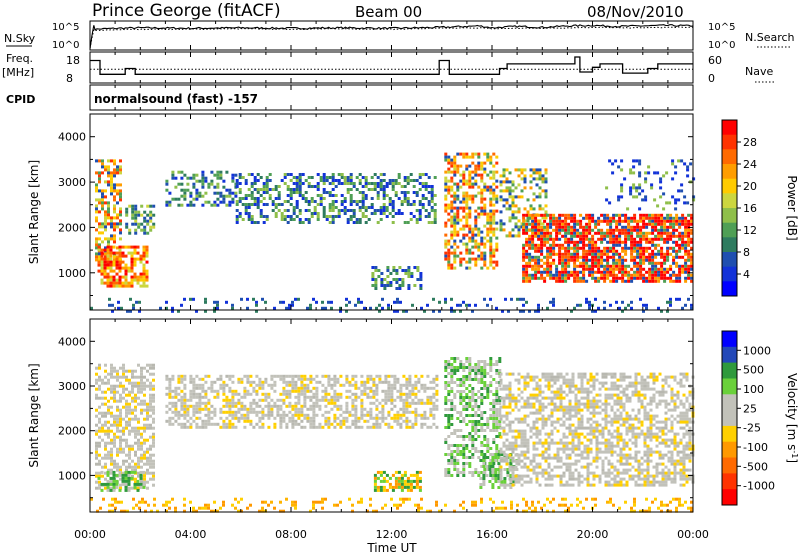  What do you see at coordinates (176, 99) in the screenshot?
I see `cpid-value: normalsound (fast) -157` at bounding box center [176, 99].